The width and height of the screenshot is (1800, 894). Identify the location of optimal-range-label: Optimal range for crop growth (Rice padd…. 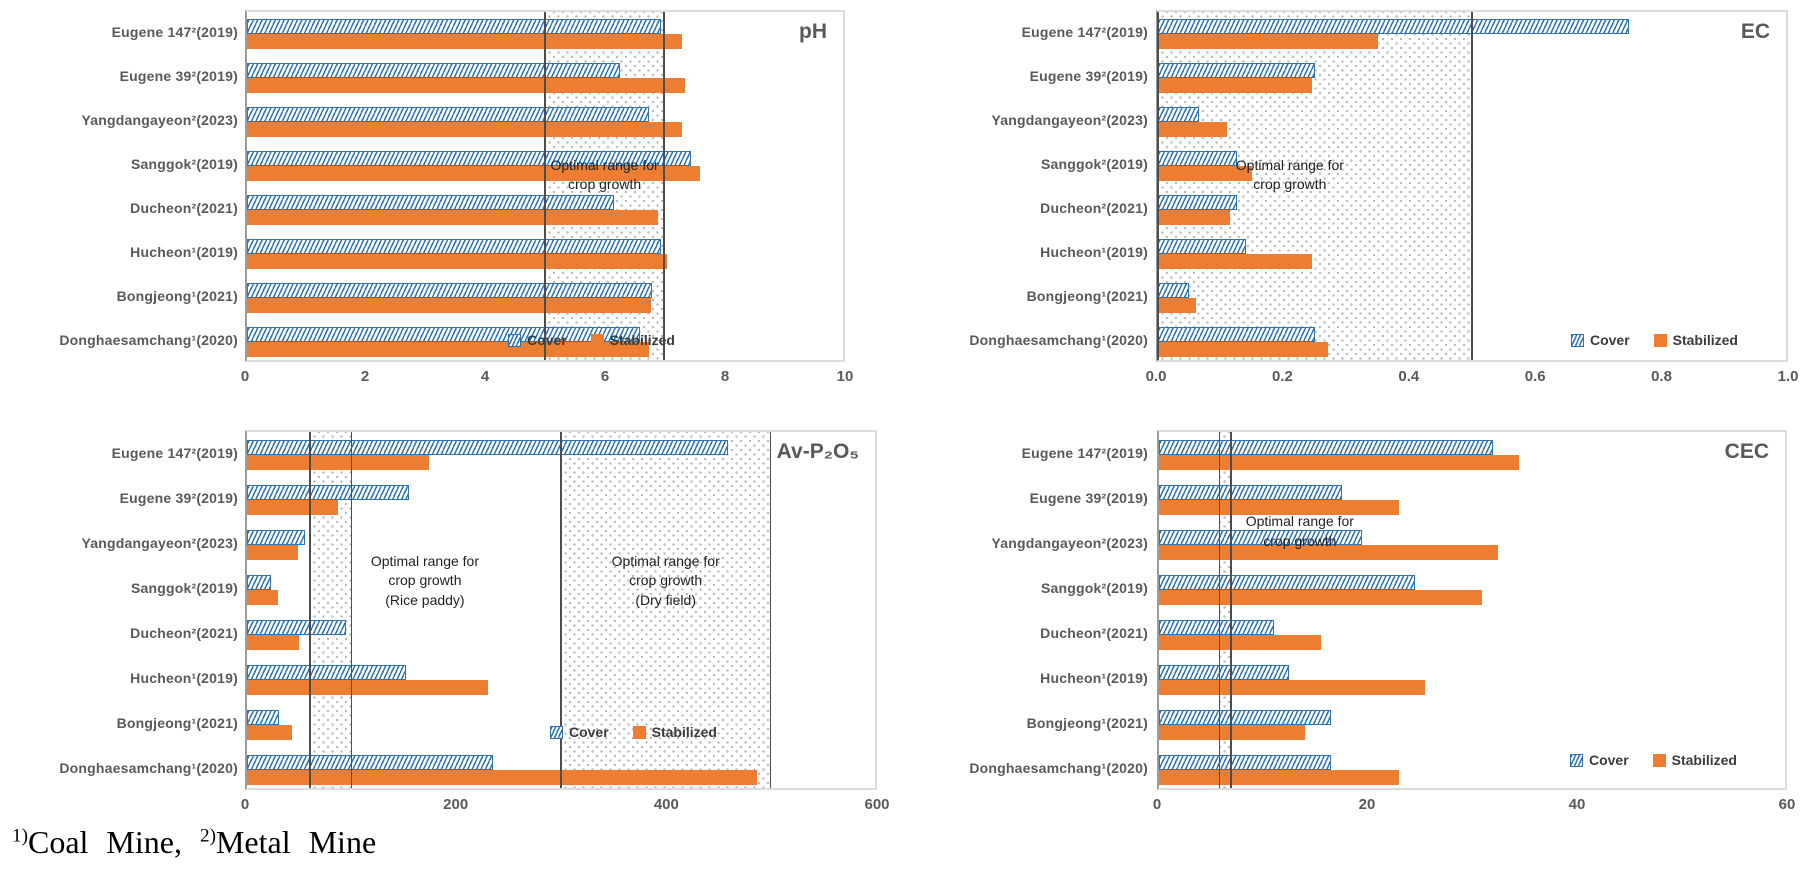
(425, 580).